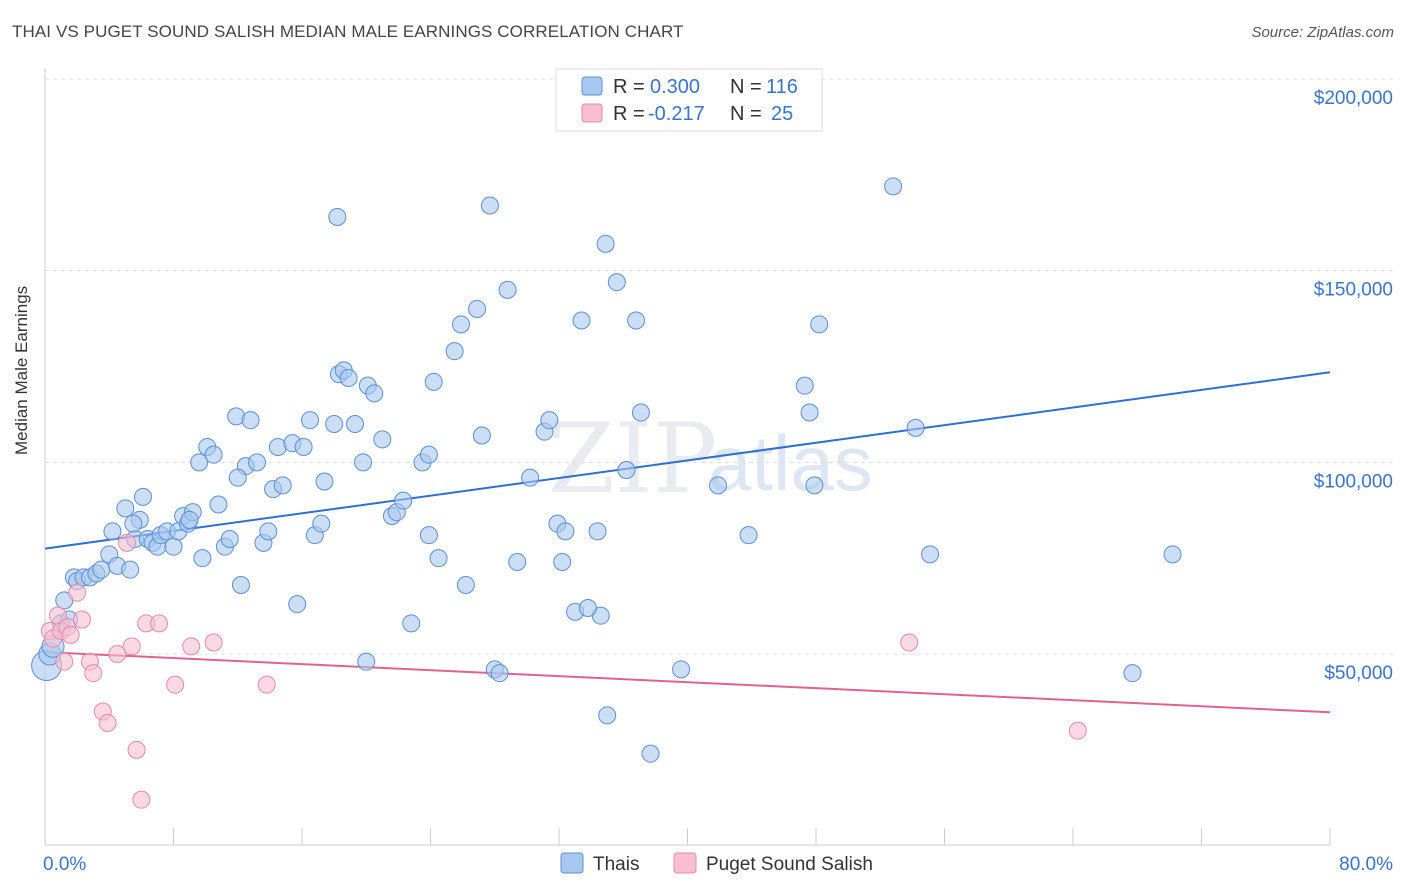 This screenshot has height=892, width=1406. Describe the element at coordinates (592, 113) in the screenshot. I see `legend-swatch-salish` at that location.